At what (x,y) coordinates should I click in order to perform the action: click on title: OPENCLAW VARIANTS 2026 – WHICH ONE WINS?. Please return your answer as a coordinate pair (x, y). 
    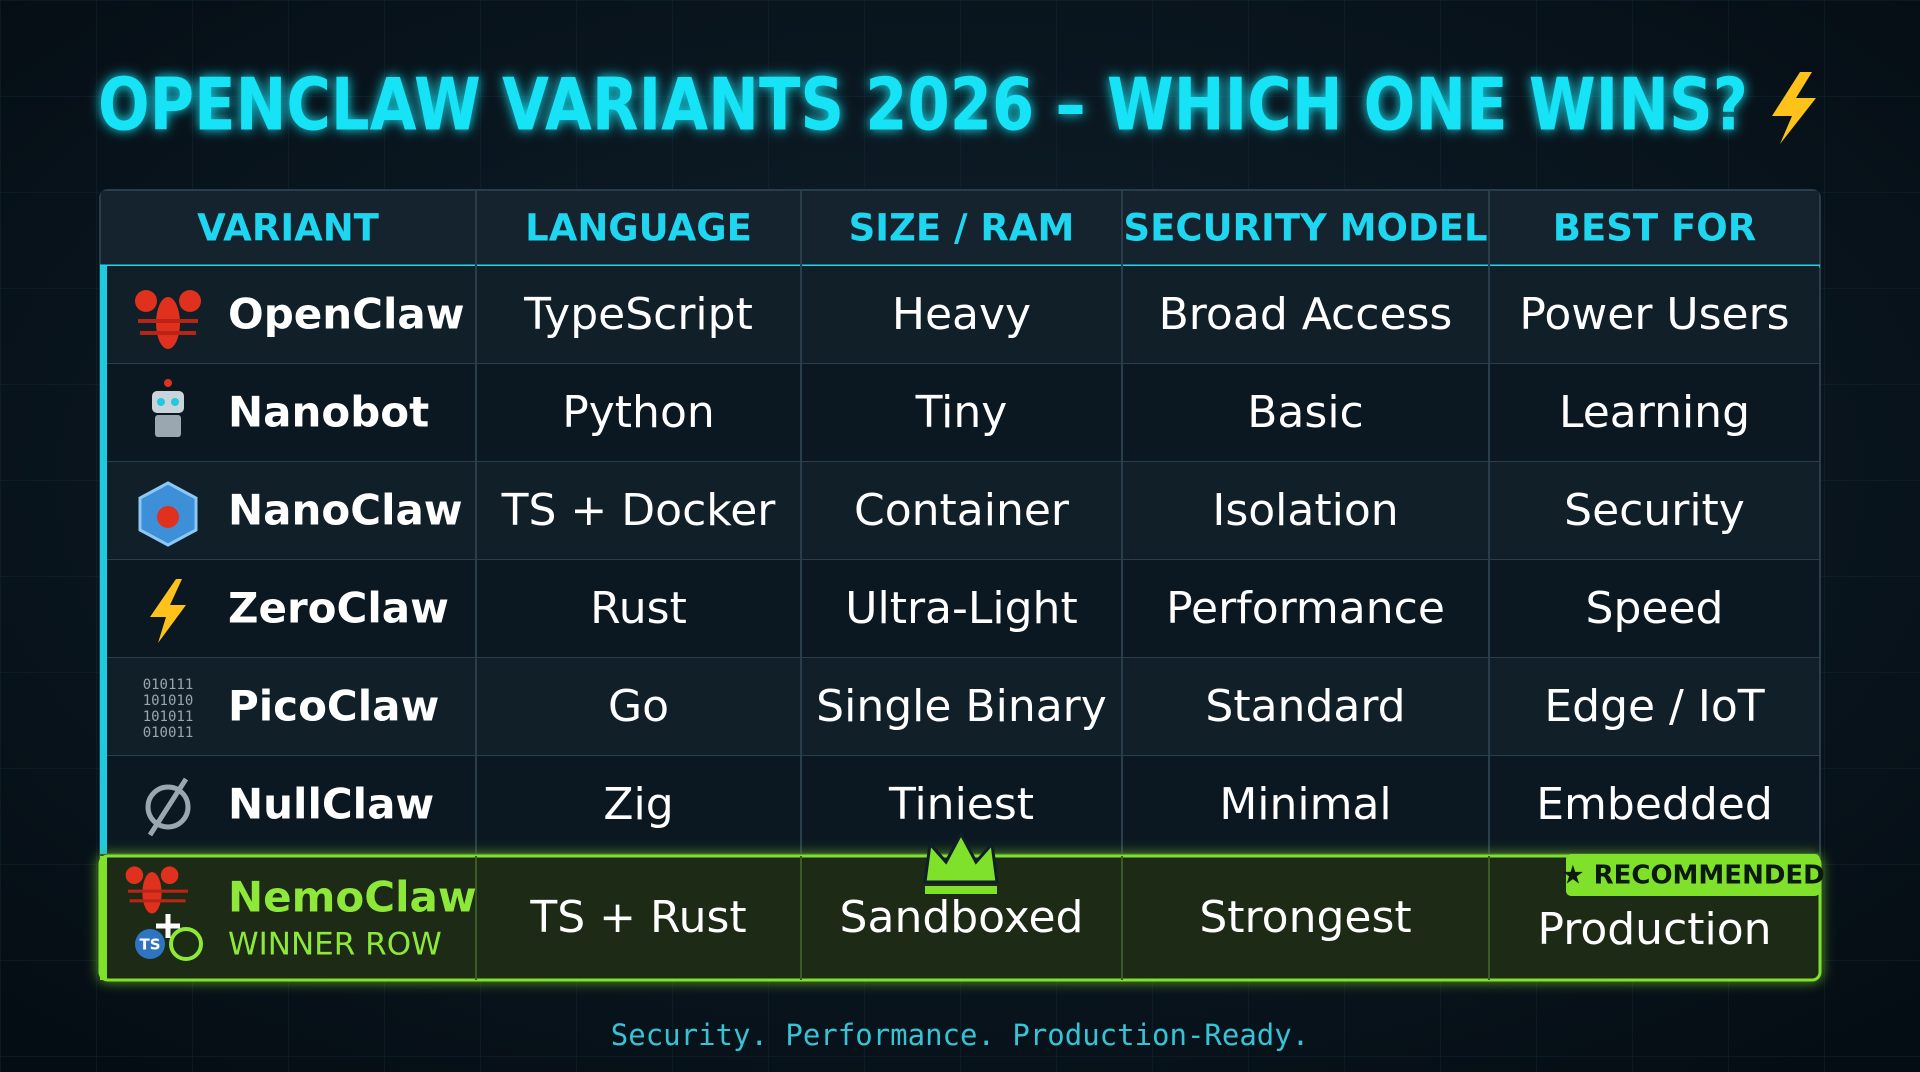
    Looking at the image, I should click on (923, 105).